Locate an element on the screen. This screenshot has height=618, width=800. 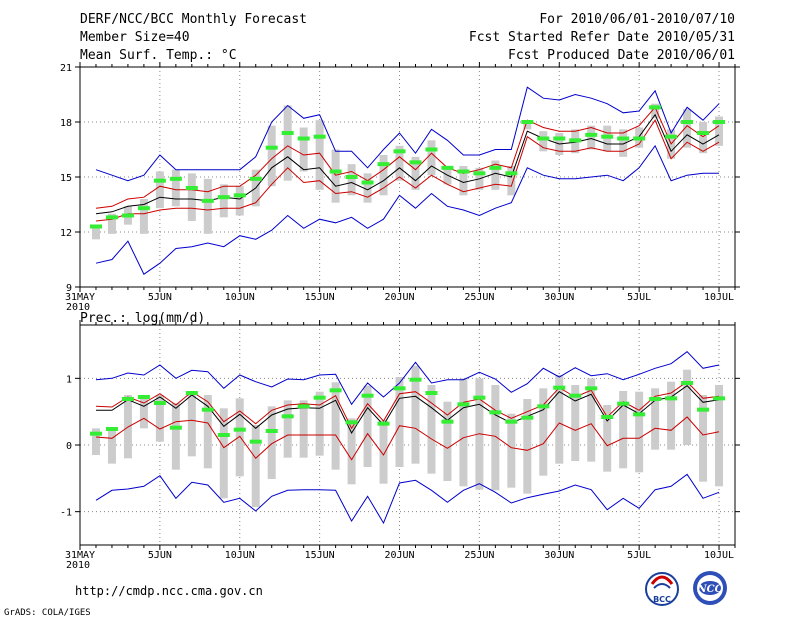
precip-title: Prec.: log(mm/d) is located at coordinates (142, 318).